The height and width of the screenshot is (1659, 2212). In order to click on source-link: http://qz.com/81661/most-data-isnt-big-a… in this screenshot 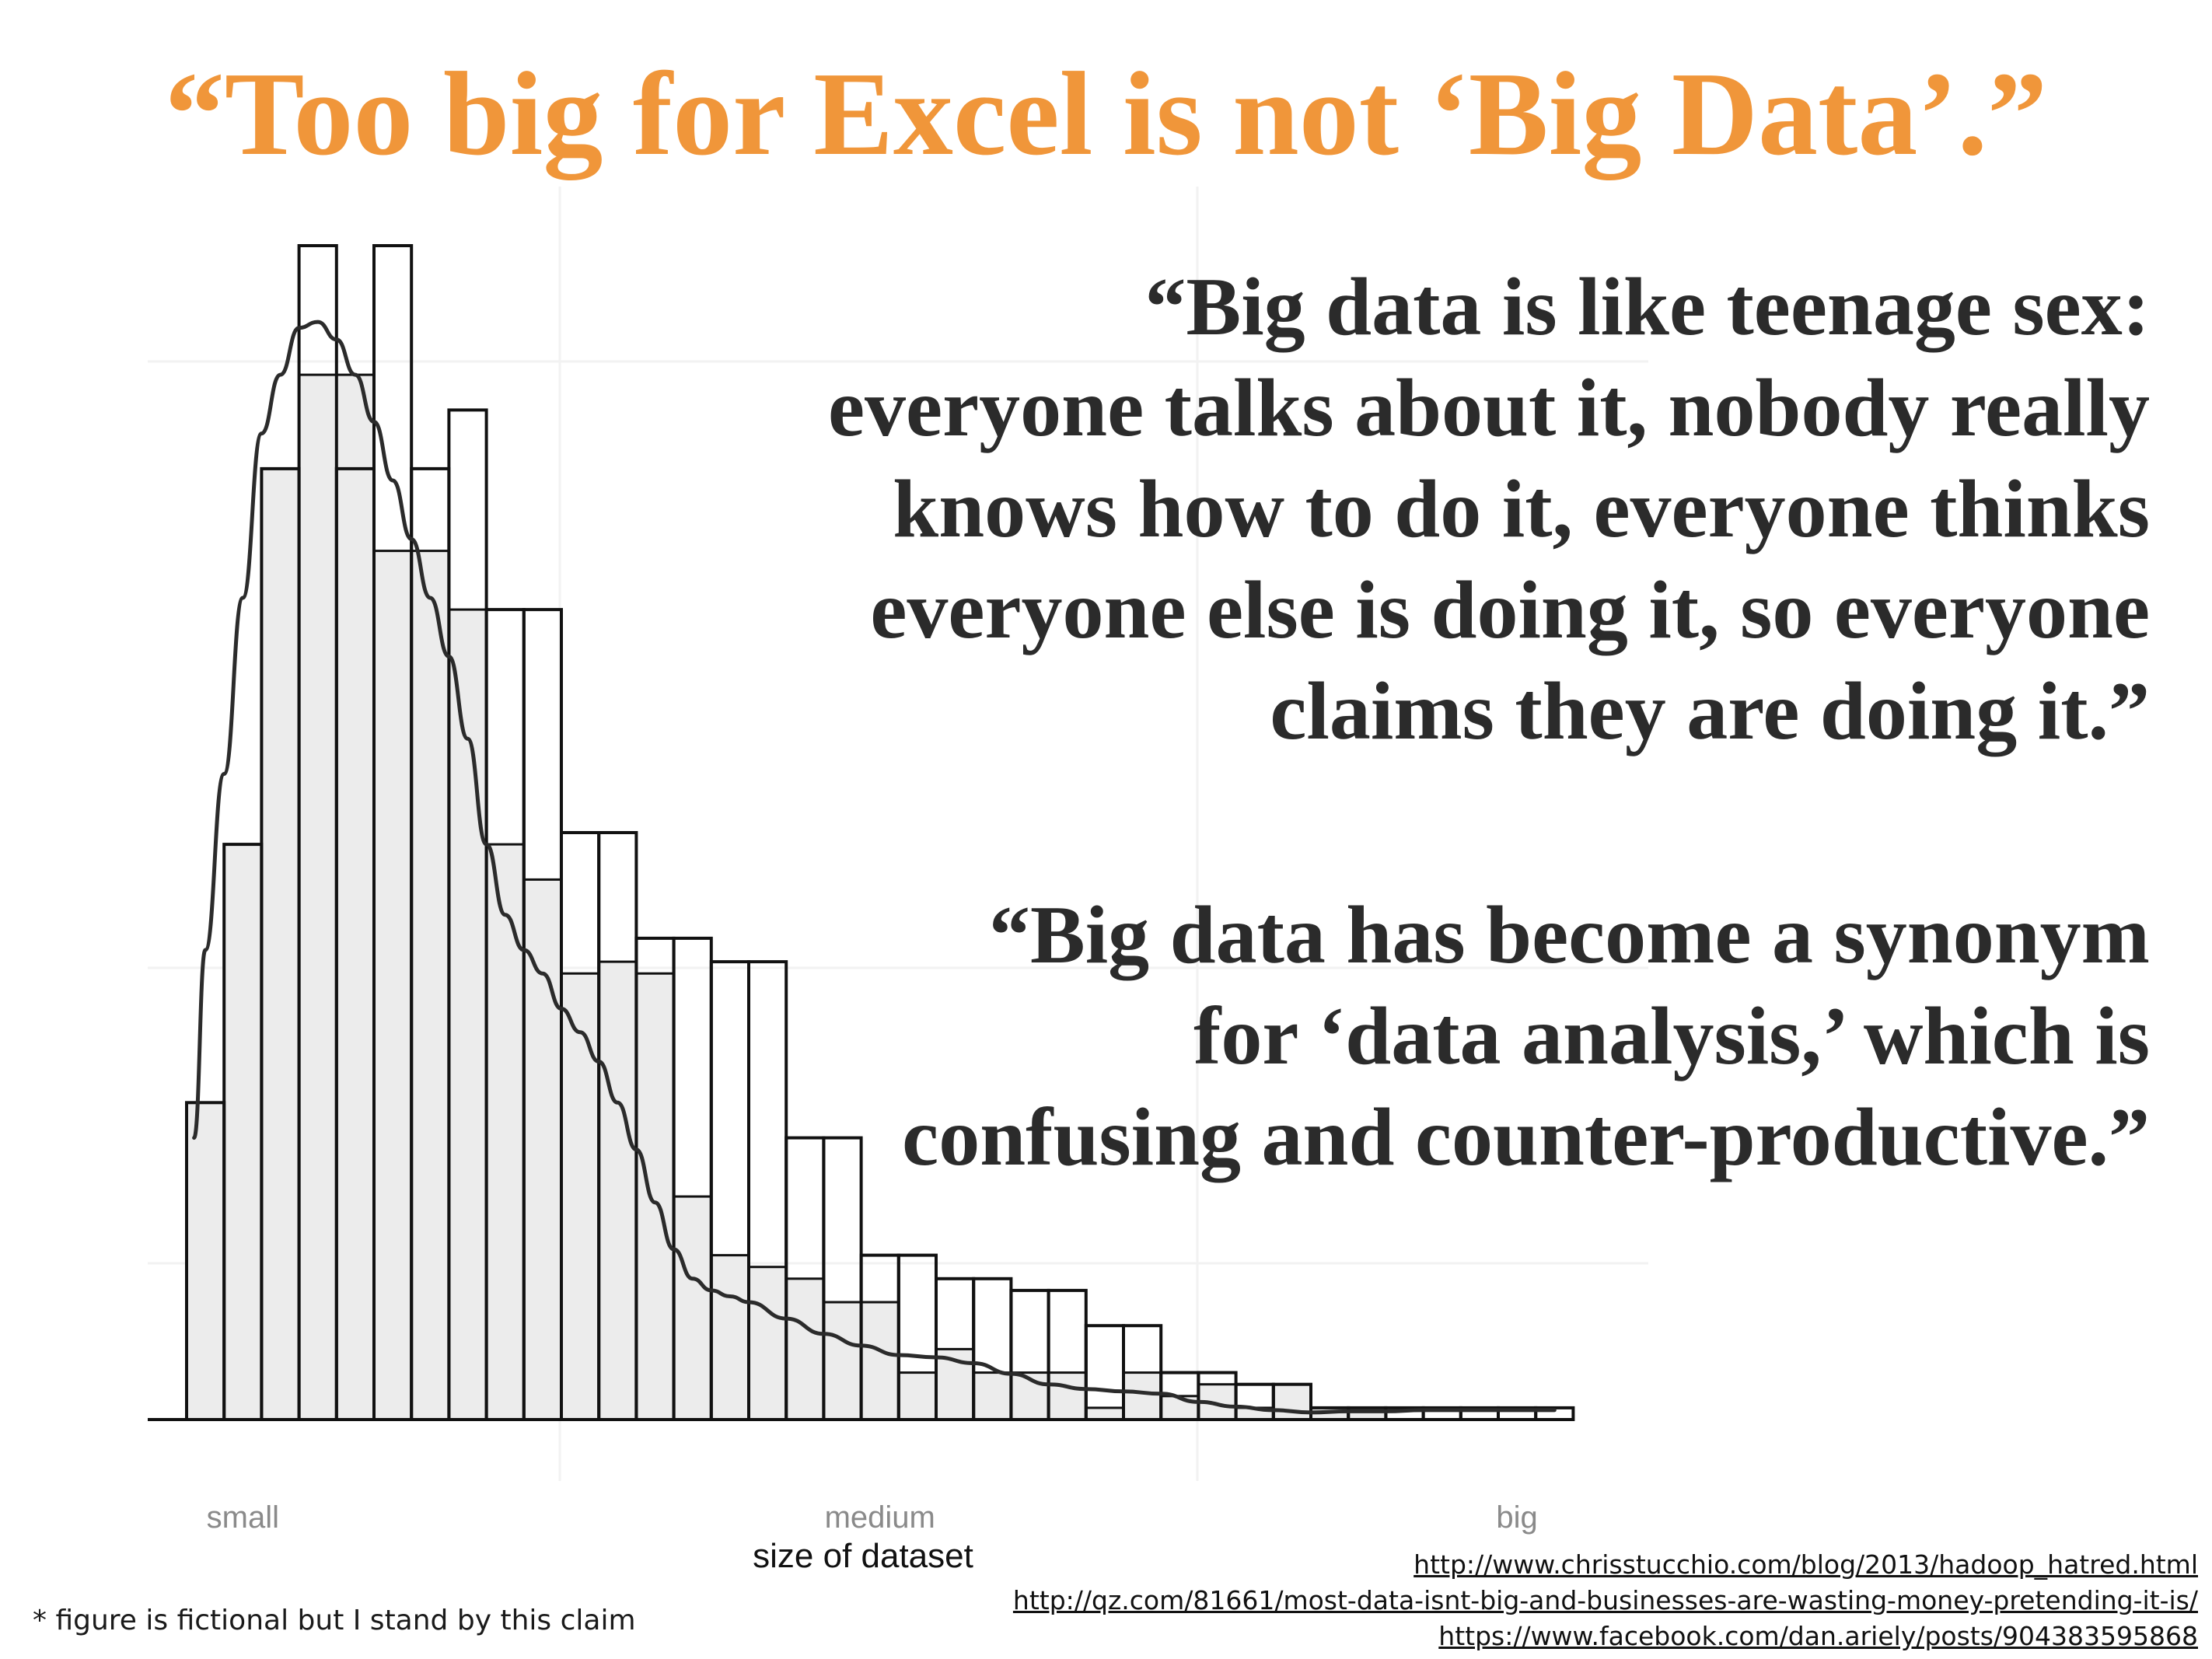, I will do `click(1605, 1600)`.